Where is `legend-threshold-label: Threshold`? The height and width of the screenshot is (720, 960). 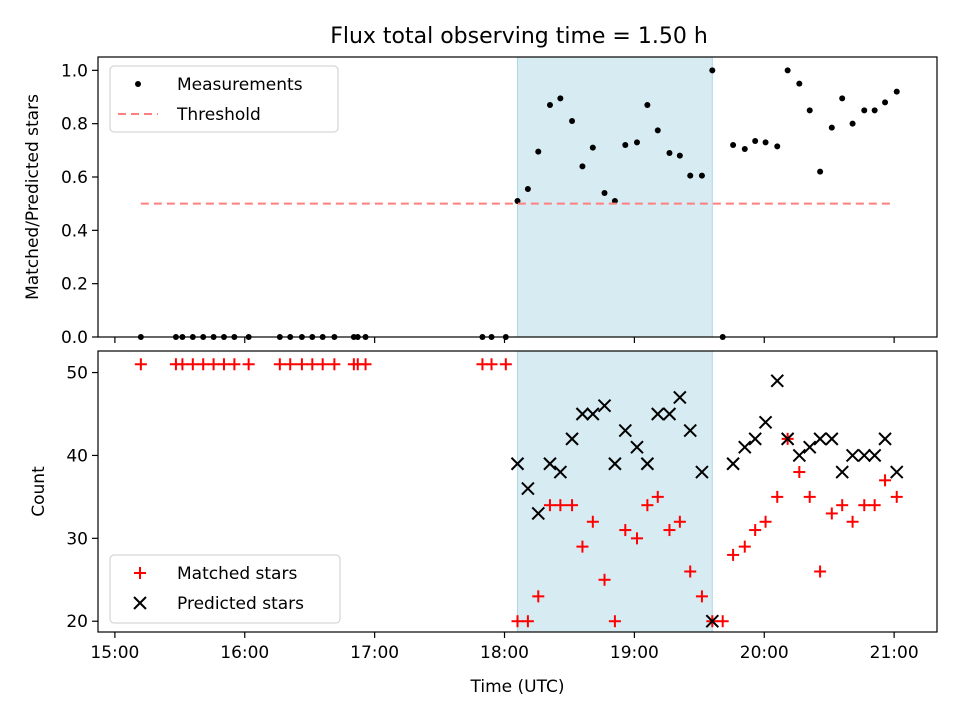 legend-threshold-label: Threshold is located at coordinates (218, 115).